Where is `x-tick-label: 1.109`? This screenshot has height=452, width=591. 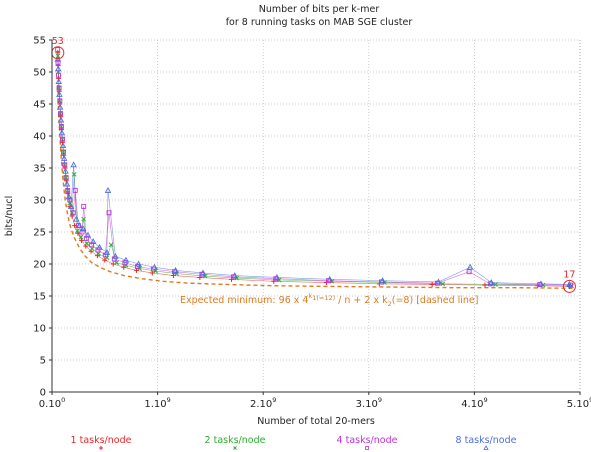
x-tick-label: 1.109 is located at coordinates (157, 403).